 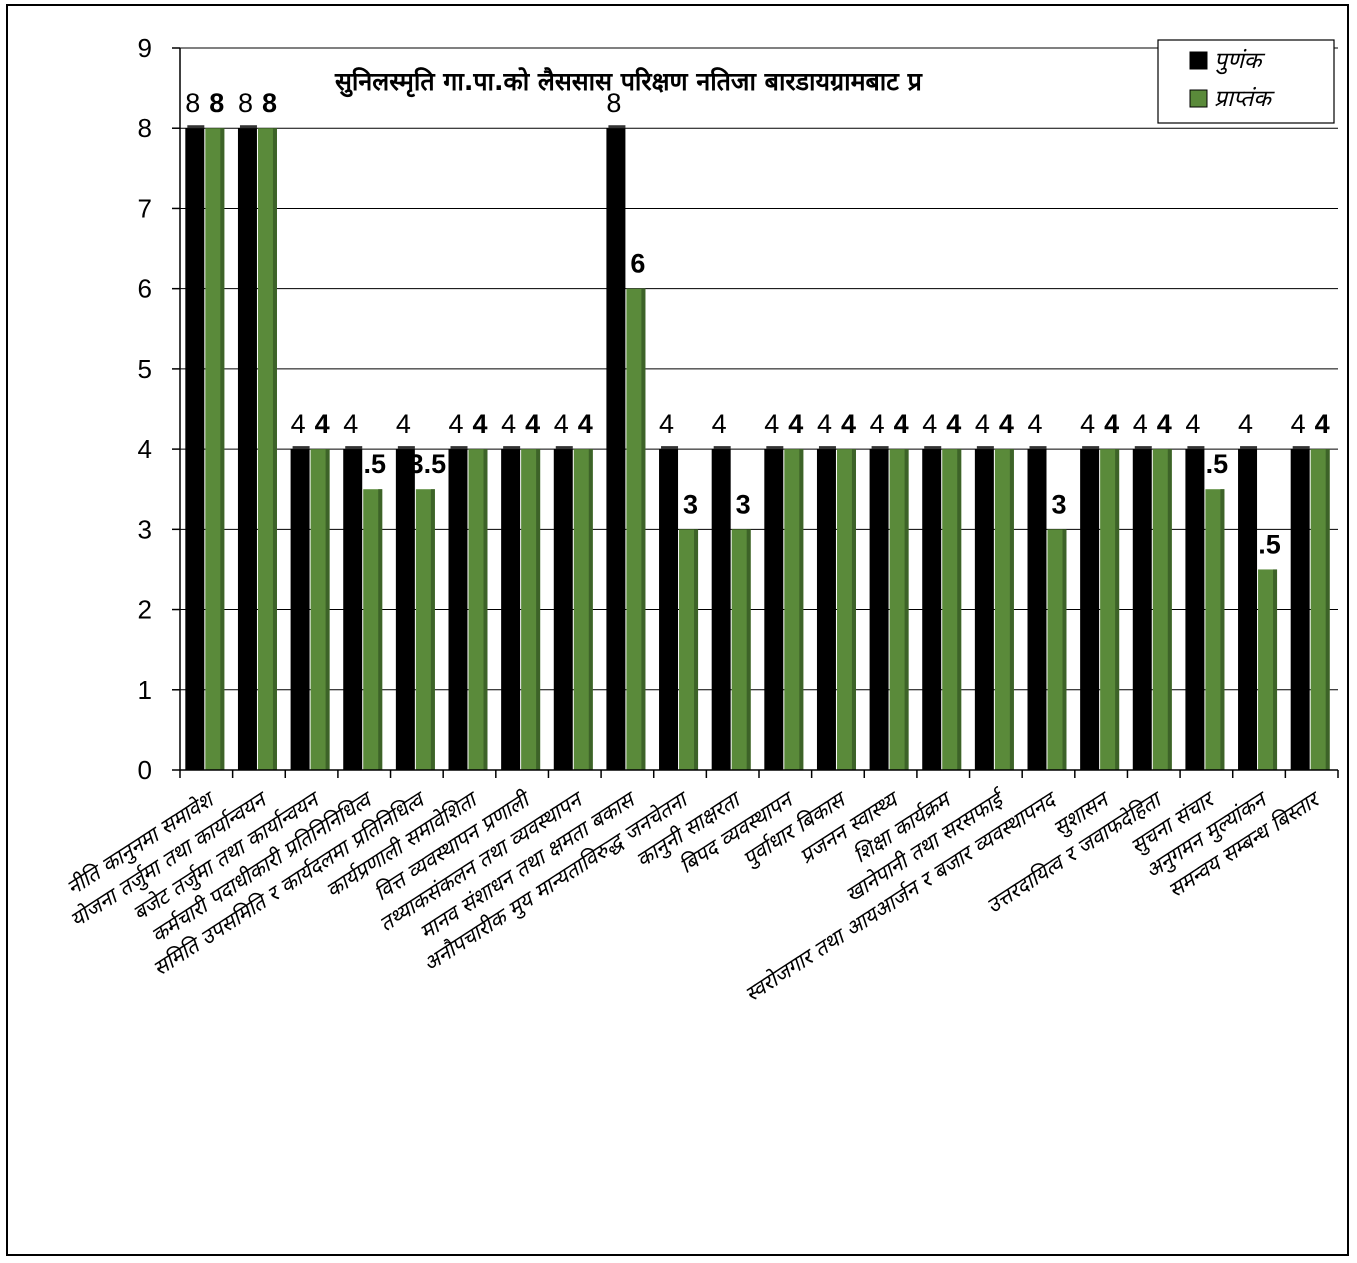 What do you see at coordinates (1198, 98) in the screenshot?
I see `legend-swatch` at bounding box center [1198, 98].